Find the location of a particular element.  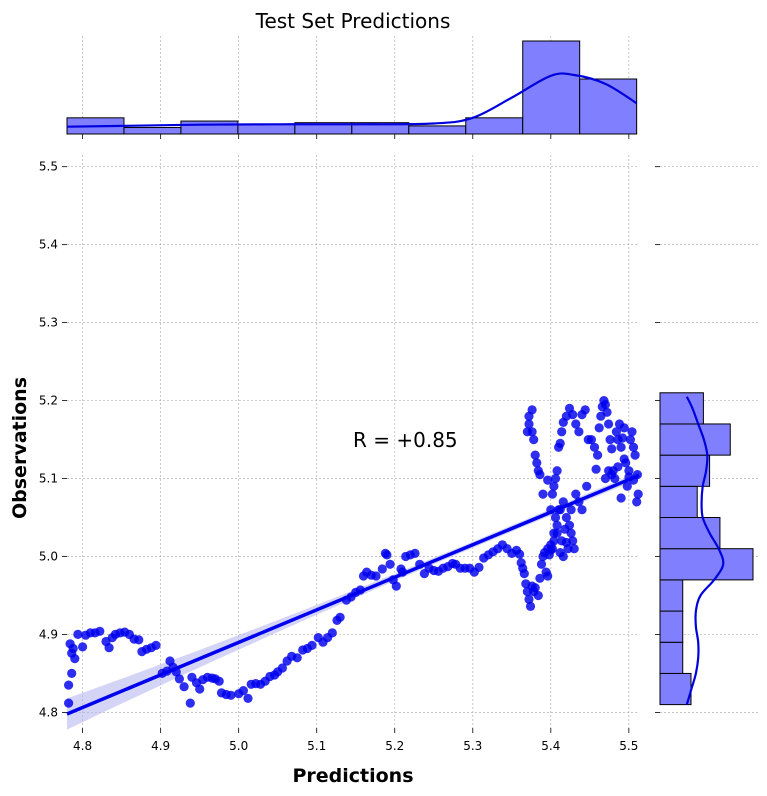

y-tick-label: 5.4 is located at coordinates (48, 245).